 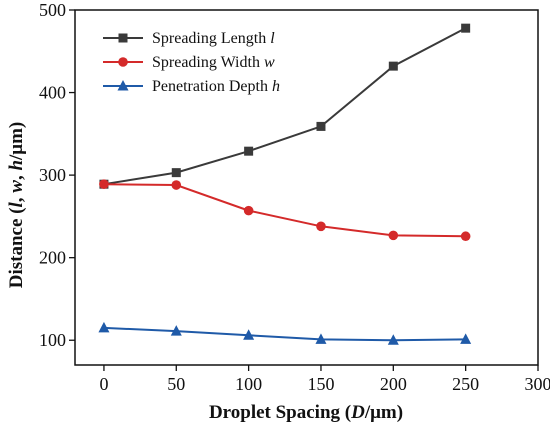 What do you see at coordinates (393, 384) in the screenshot?
I see `x-tick-label: 200` at bounding box center [393, 384].